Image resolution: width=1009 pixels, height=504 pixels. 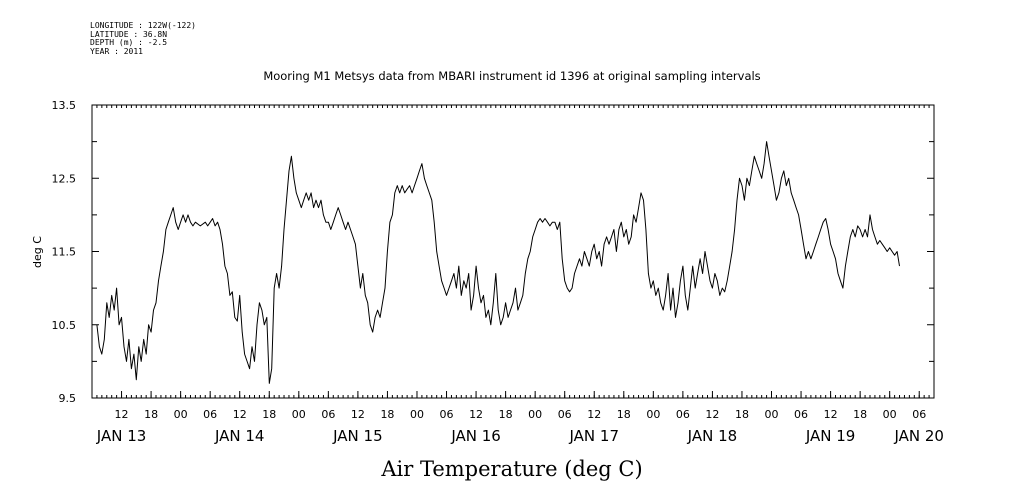 I want to click on x-axis-label: Air Temperature (deg C), so click(x=511, y=469).